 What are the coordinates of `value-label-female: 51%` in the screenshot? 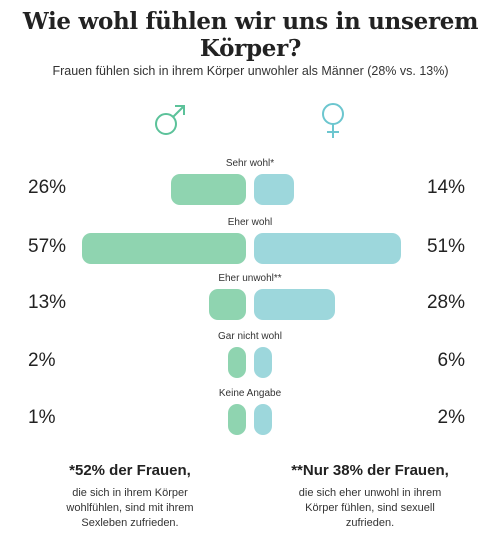 It's located at (445, 246).